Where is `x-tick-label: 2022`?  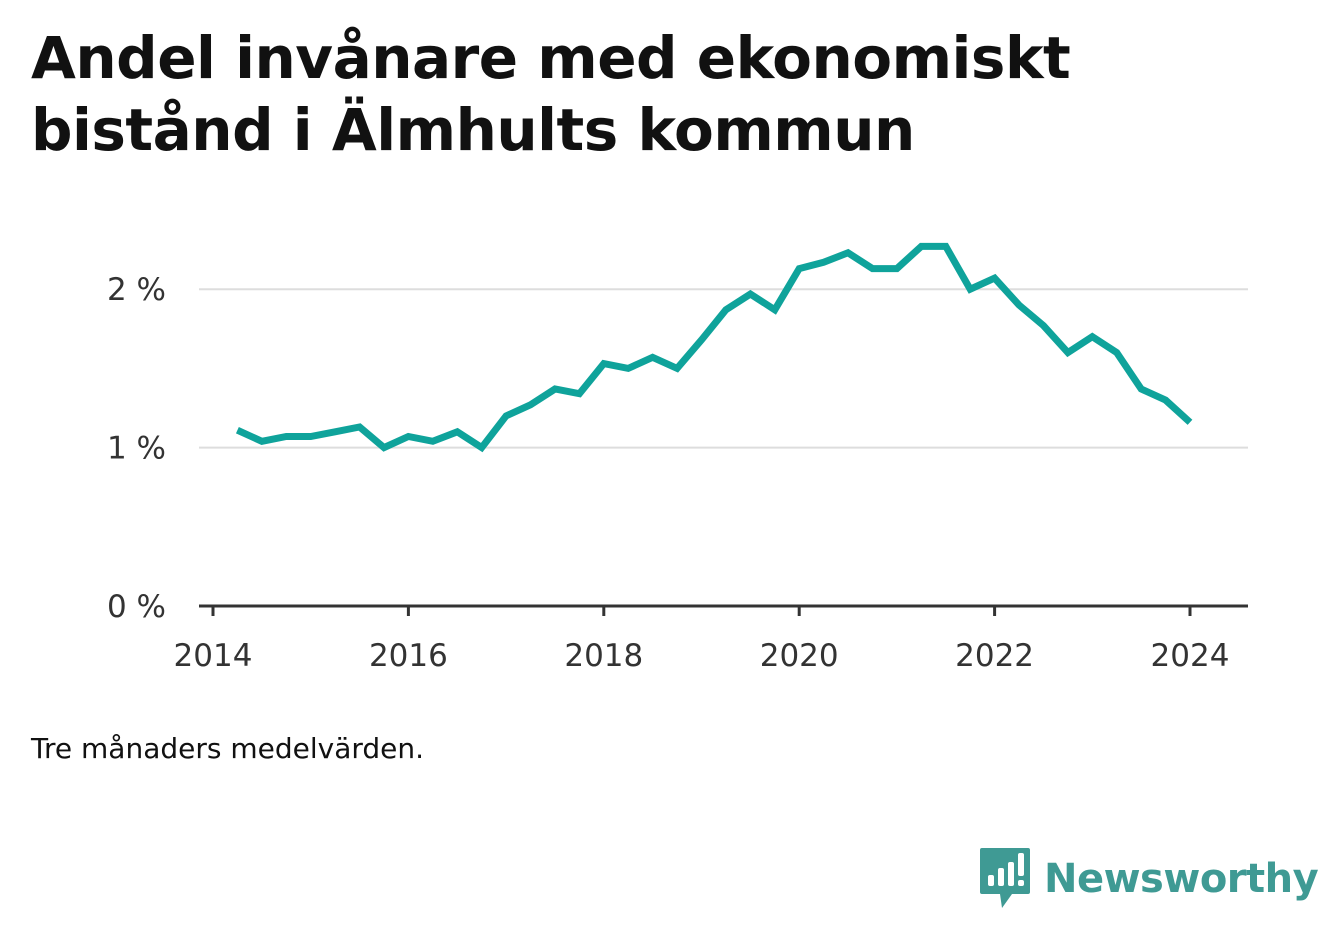
x-tick-label: 2022 is located at coordinates (994, 656).